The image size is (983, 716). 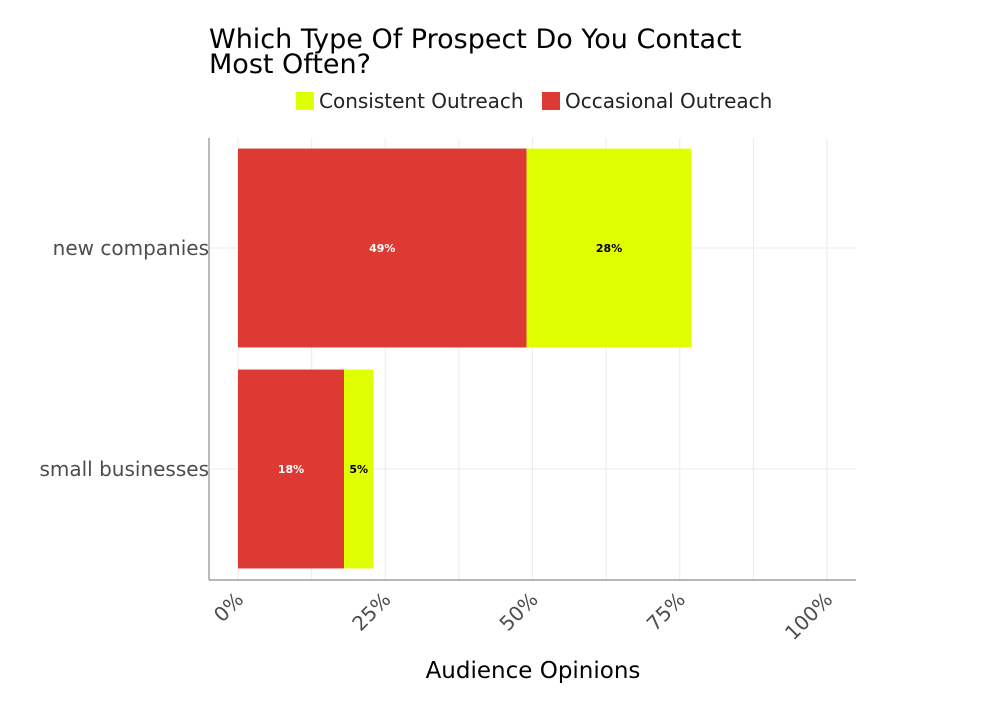 I want to click on category-label-0: new companies, so click(x=131, y=248).